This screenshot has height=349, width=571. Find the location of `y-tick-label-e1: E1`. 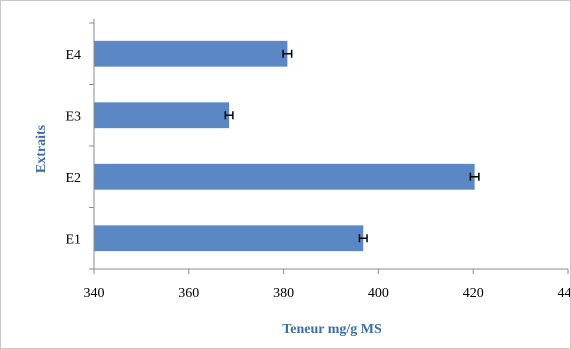

y-tick-label-e1: E1 is located at coordinates (73, 239).